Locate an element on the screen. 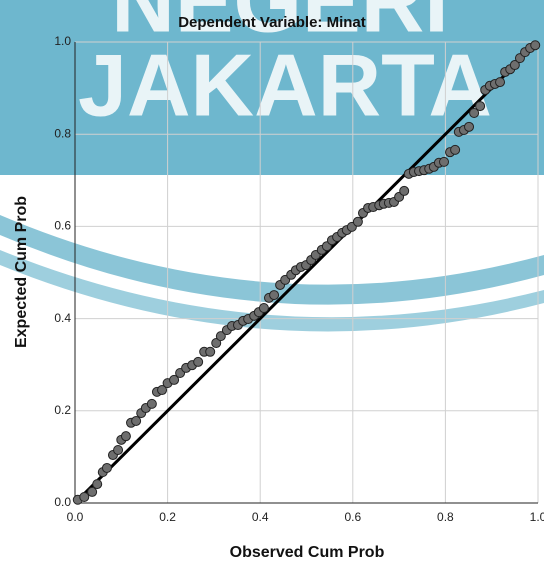 Image resolution: width=544 pixels, height=570 pixels. y-tick-label: 0.2 is located at coordinates (62, 410).